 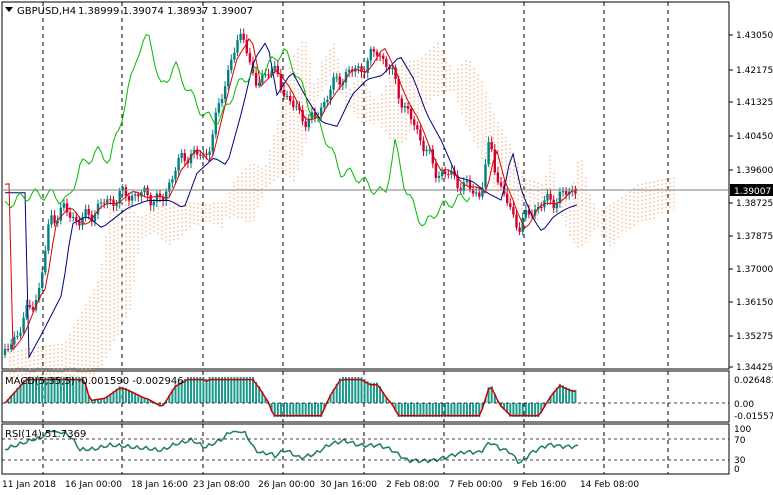 I want to click on time-tick-label: 11 Jan 2018, so click(x=29, y=485).